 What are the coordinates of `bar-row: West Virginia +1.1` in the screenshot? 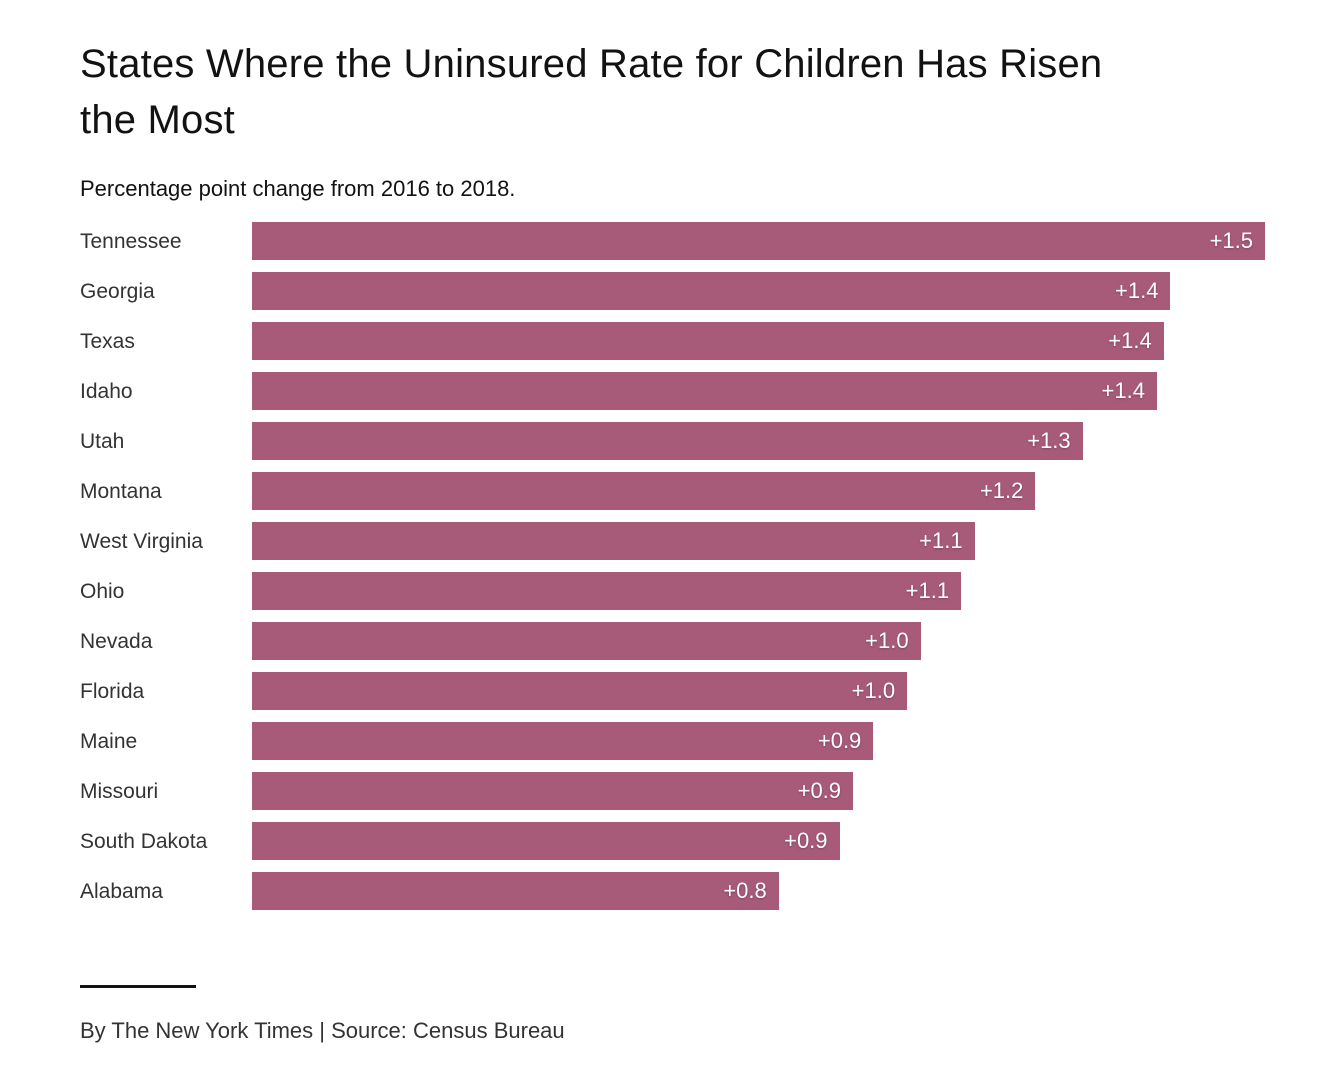 It's located at (672, 541).